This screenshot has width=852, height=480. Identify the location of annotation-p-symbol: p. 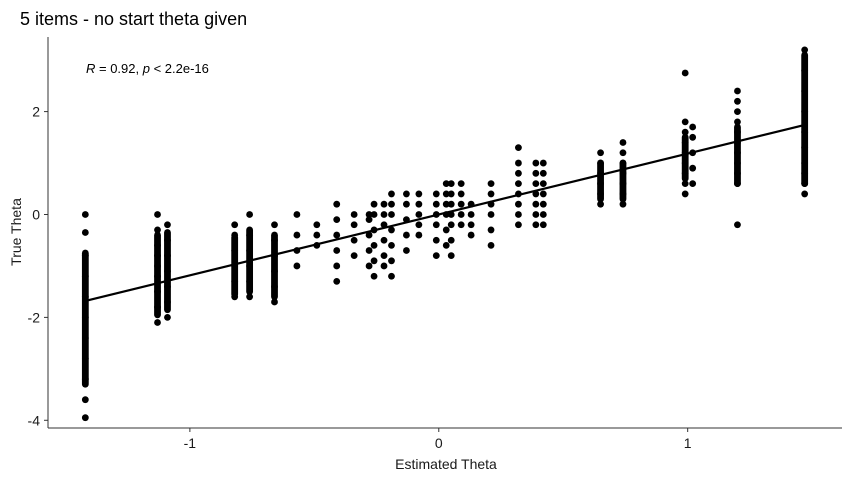
(146, 68).